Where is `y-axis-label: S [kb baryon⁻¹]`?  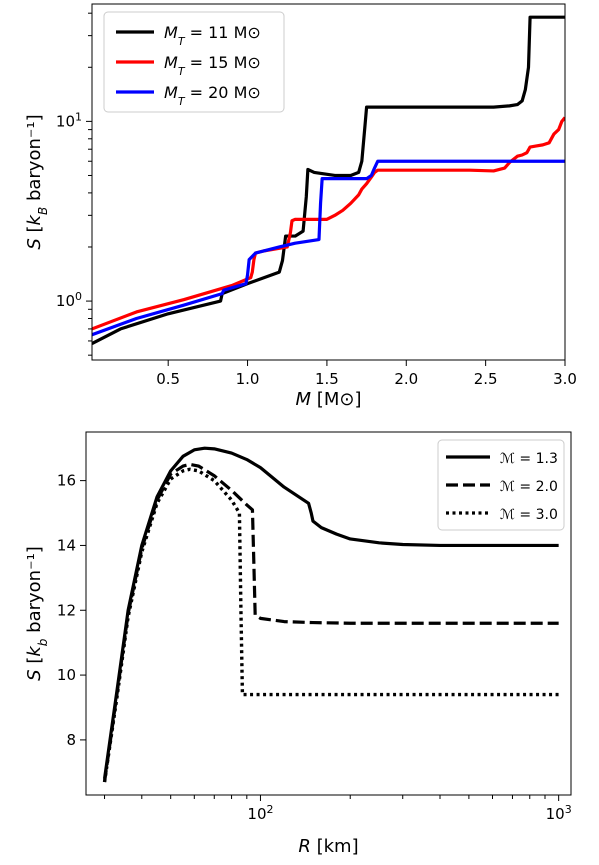
y-axis-label: S [kb baryon⁻¹] is located at coordinates (37, 613).